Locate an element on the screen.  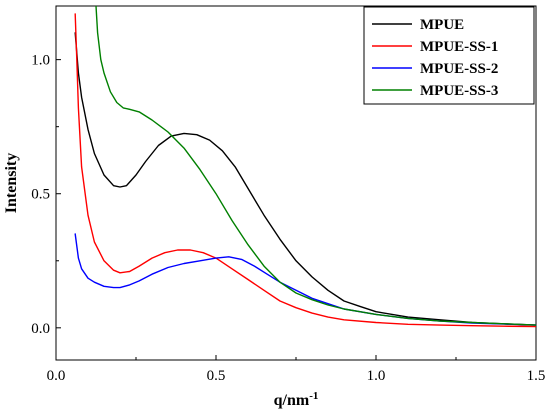
legend: MPUE MPUE-SS-1 MPUE-SS-2 MPUE-SS-3 is located at coordinates (449, 55).